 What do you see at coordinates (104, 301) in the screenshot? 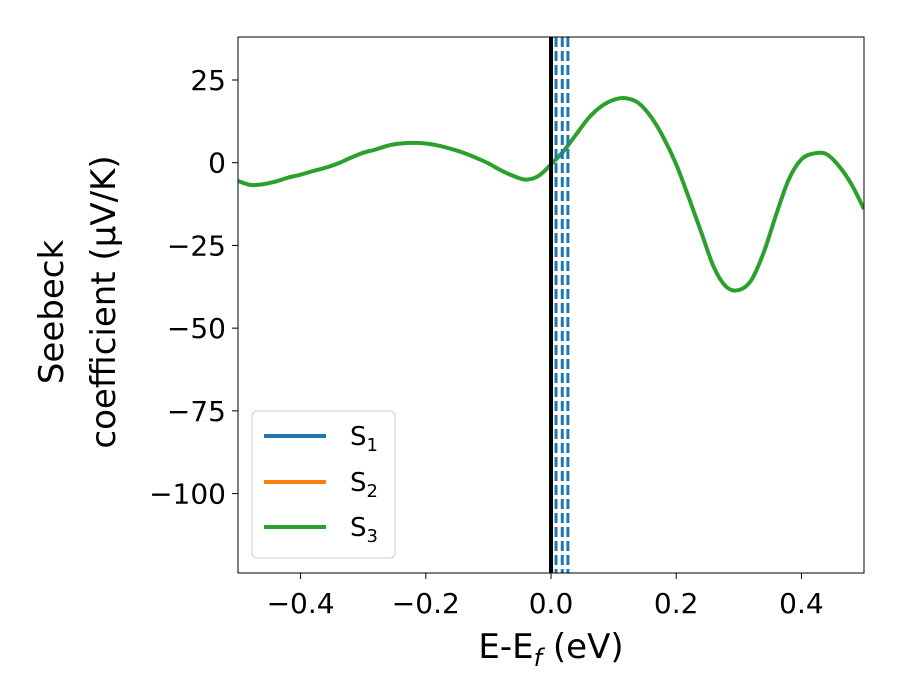
I see `y-axis-title-line2: coefficient (μV/K)` at bounding box center [104, 301].